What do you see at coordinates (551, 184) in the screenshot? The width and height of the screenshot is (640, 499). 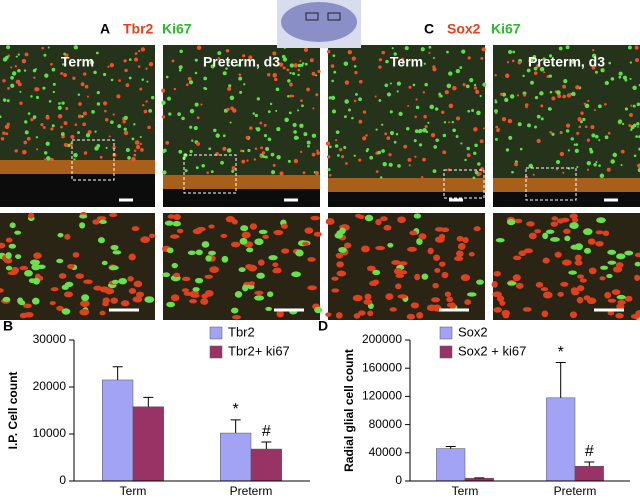 I see `zoom-box` at bounding box center [551, 184].